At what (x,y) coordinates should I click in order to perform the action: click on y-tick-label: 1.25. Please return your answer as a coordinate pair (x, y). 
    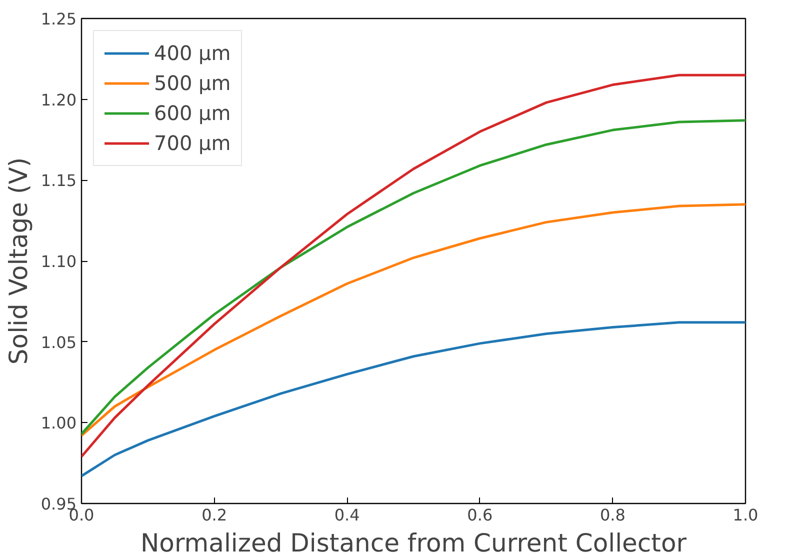
    Looking at the image, I should click on (58, 19).